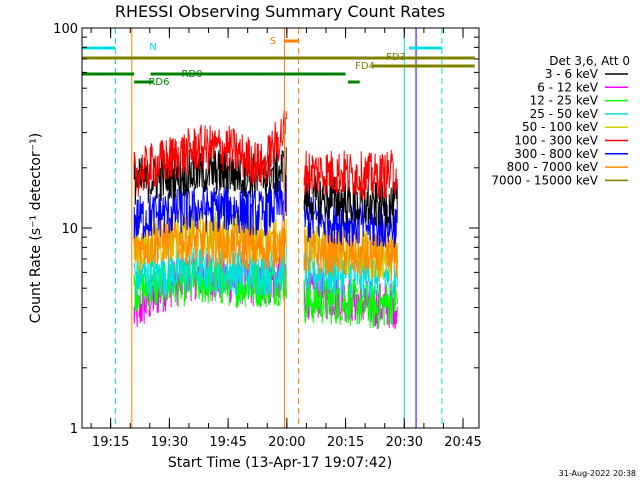 Image resolution: width=640 pixels, height=480 pixels. I want to click on legend-label: 100 - 300 keV, so click(556, 141).